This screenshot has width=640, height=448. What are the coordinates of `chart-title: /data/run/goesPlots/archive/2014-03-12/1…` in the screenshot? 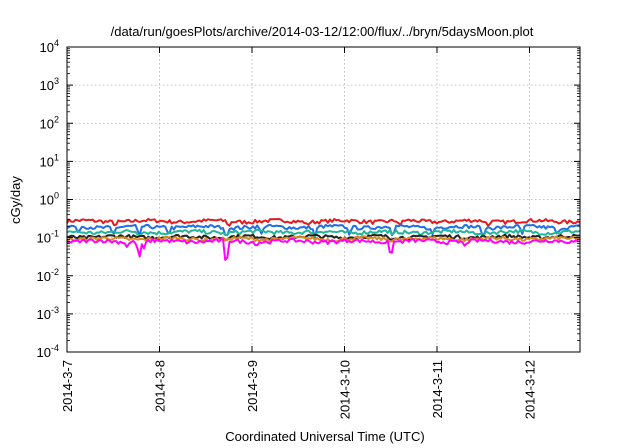 It's located at (322, 31).